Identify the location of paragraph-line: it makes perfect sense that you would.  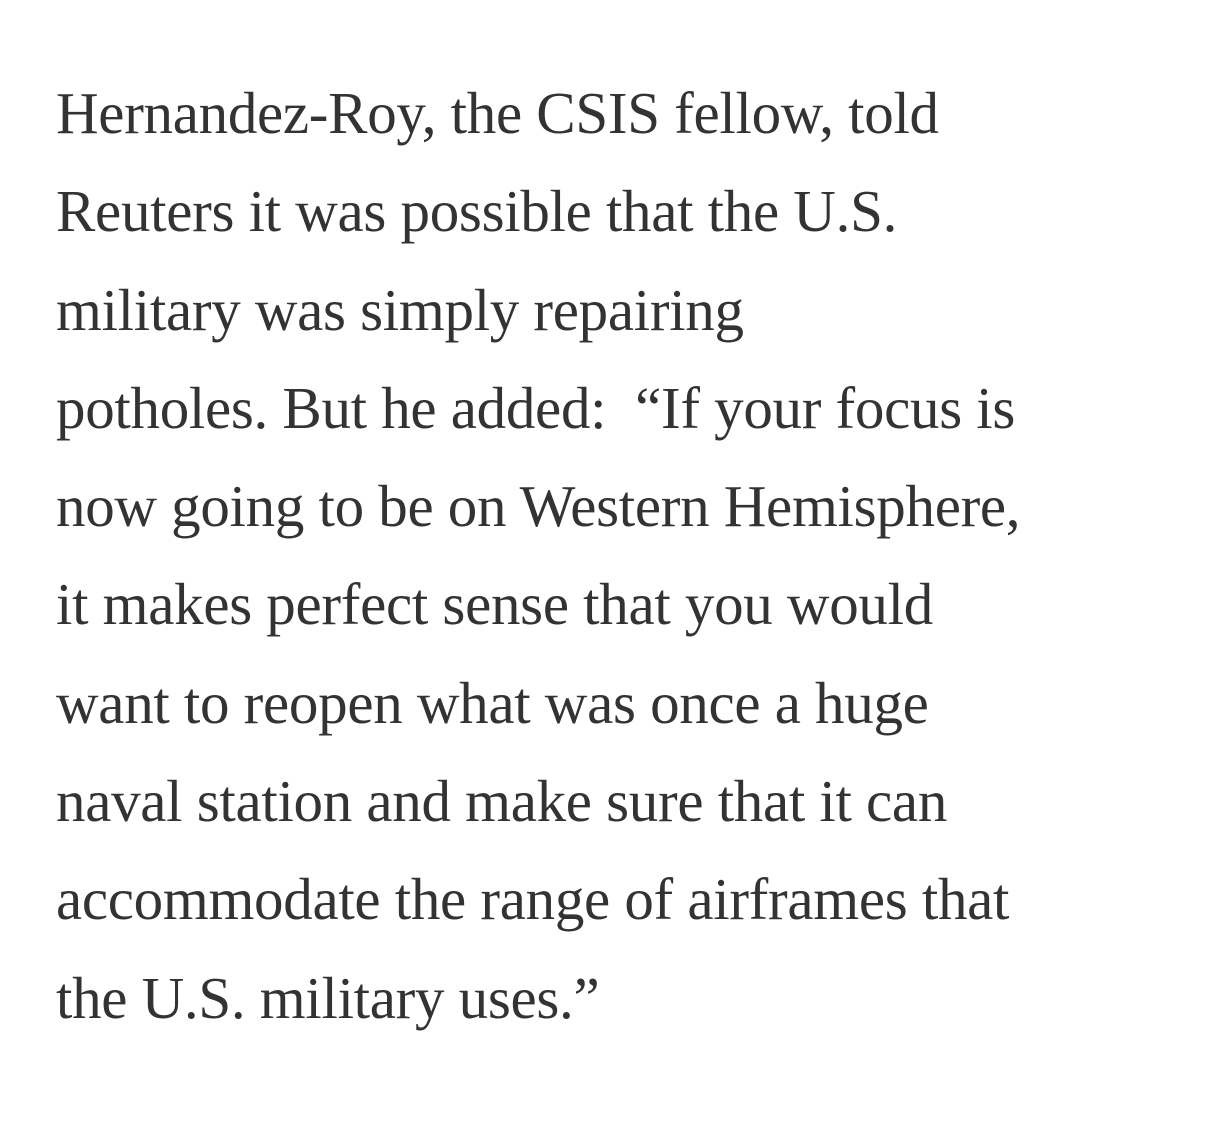
(494, 604).